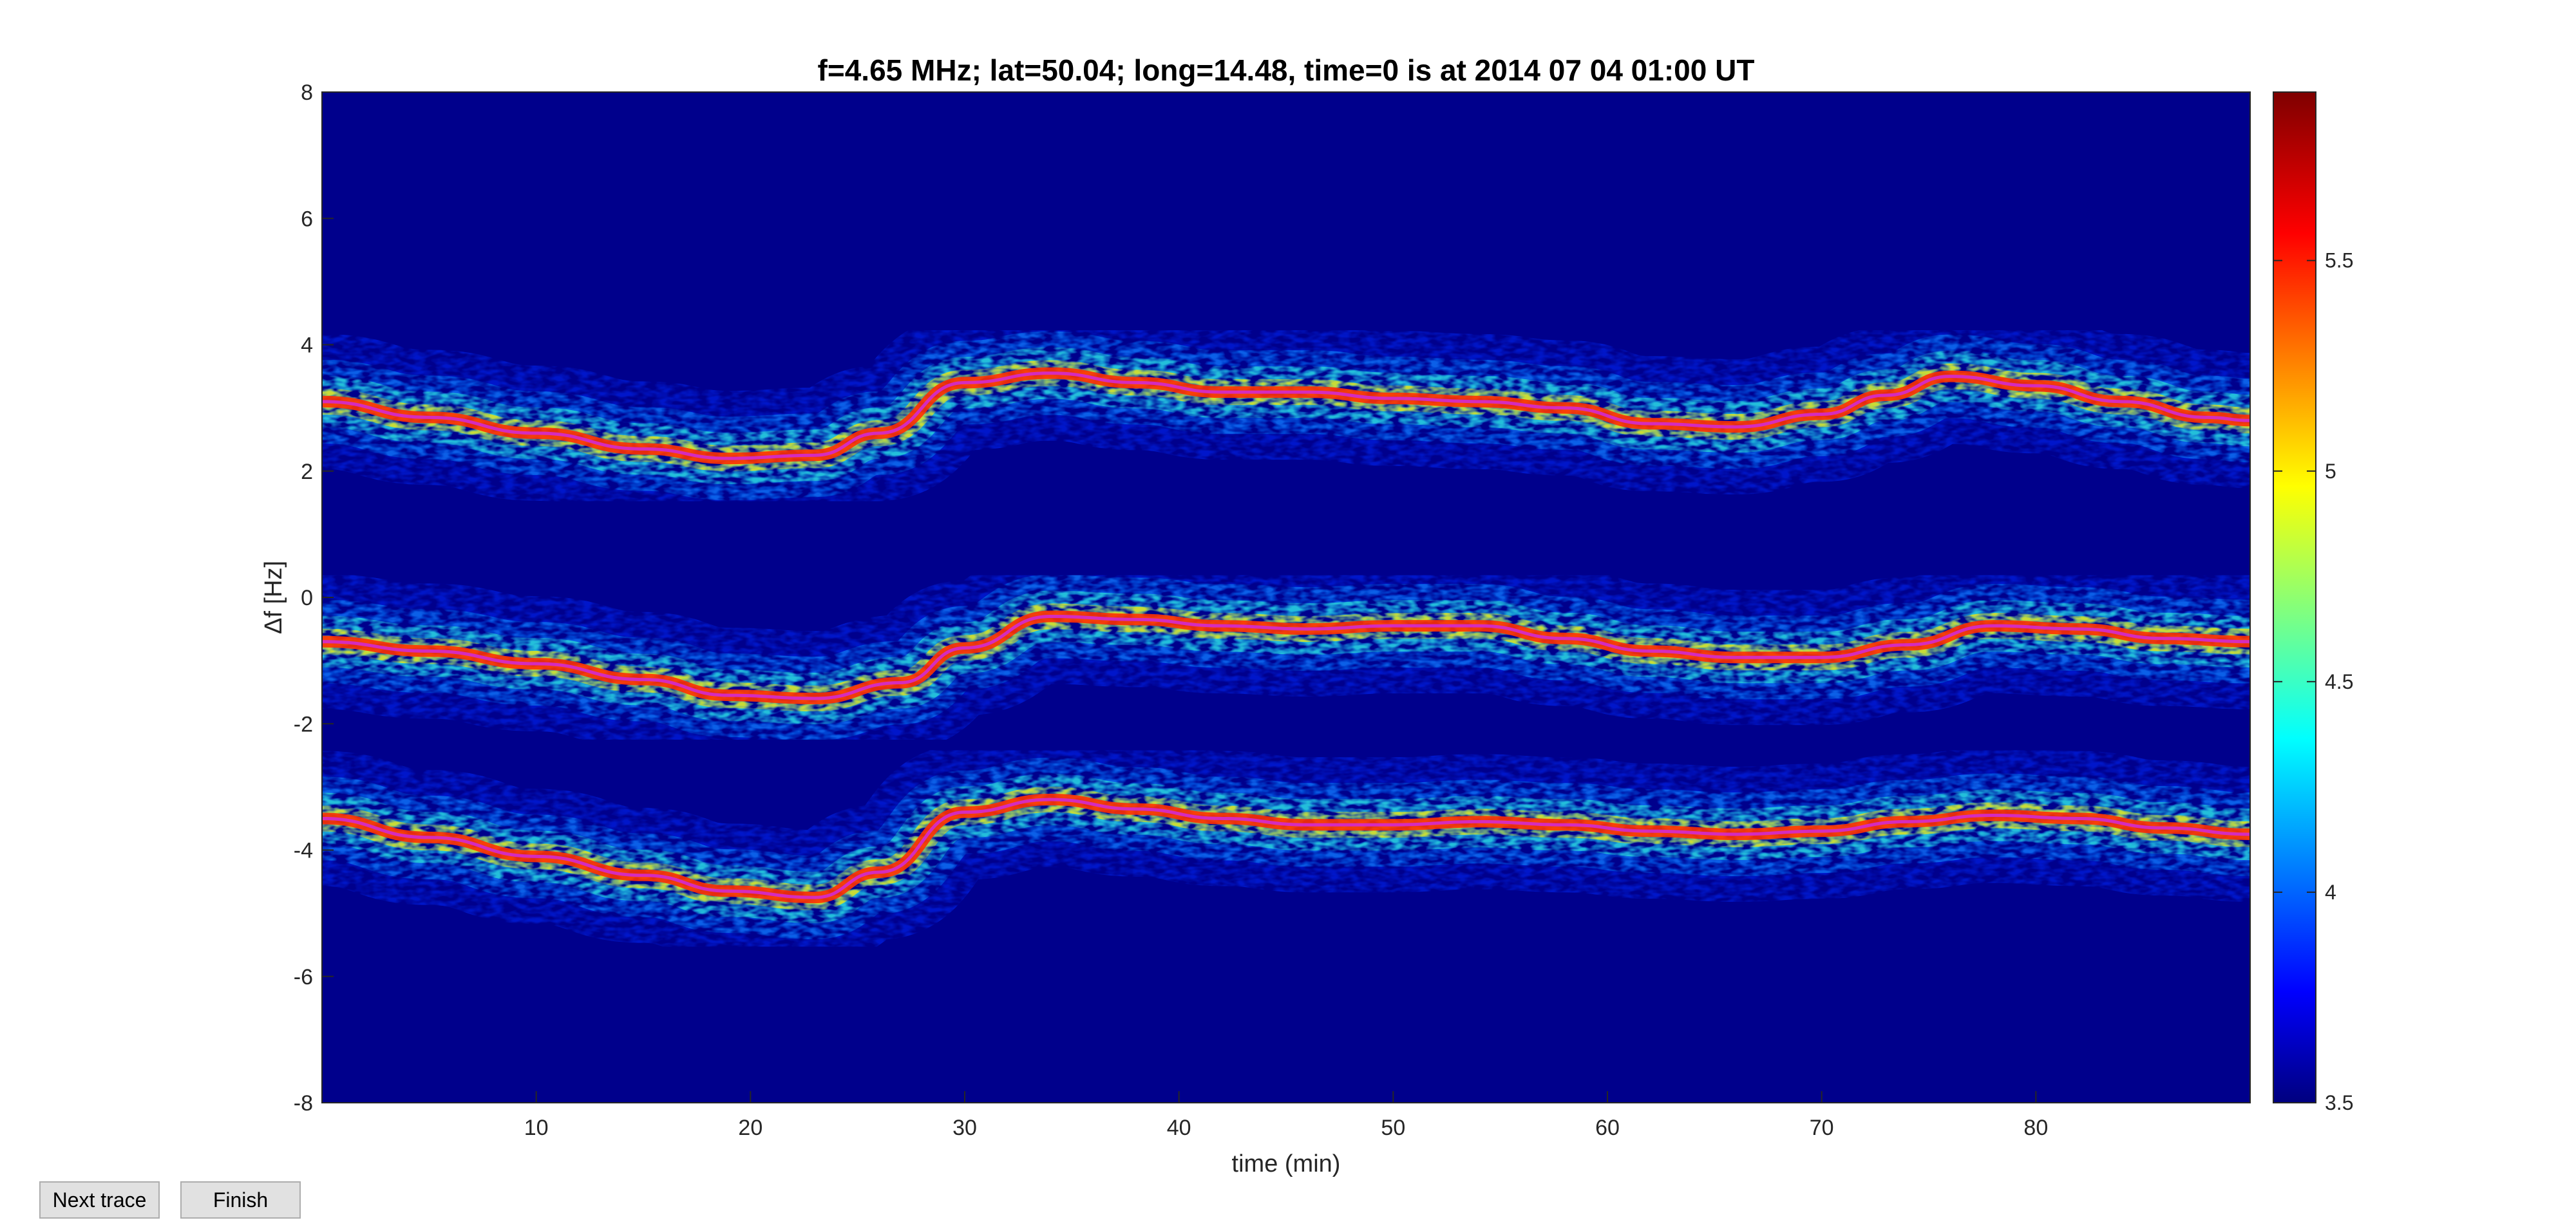  Describe the element at coordinates (307, 598) in the screenshot. I see `y-tick-label: 0` at that location.